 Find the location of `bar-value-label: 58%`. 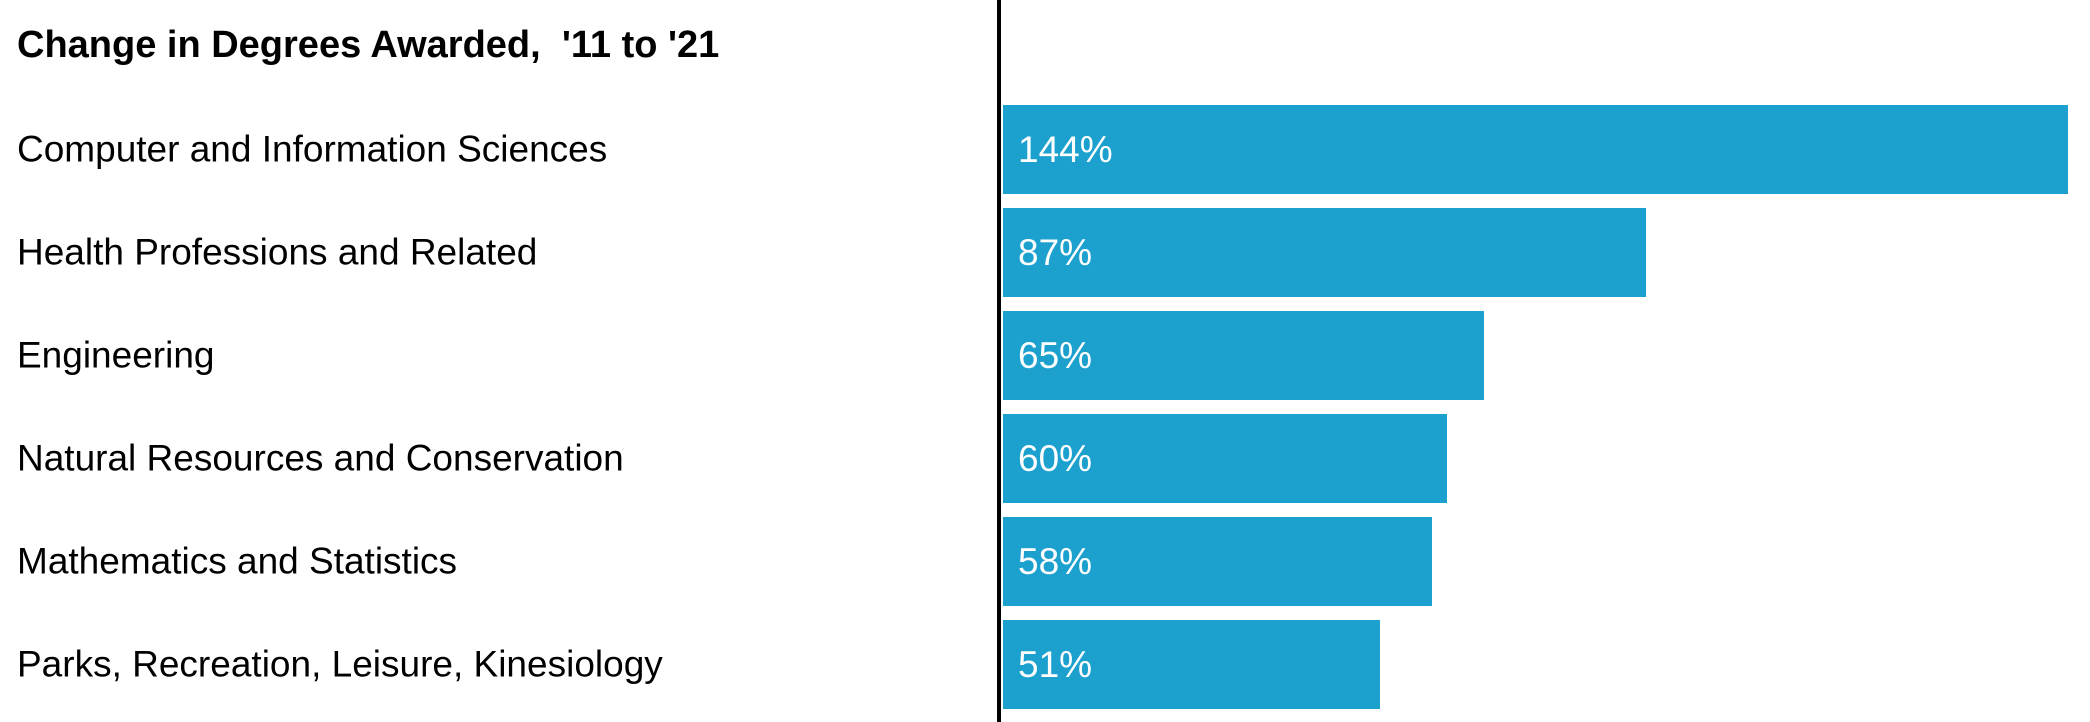

bar-value-label: 58% is located at coordinates (1055, 561).